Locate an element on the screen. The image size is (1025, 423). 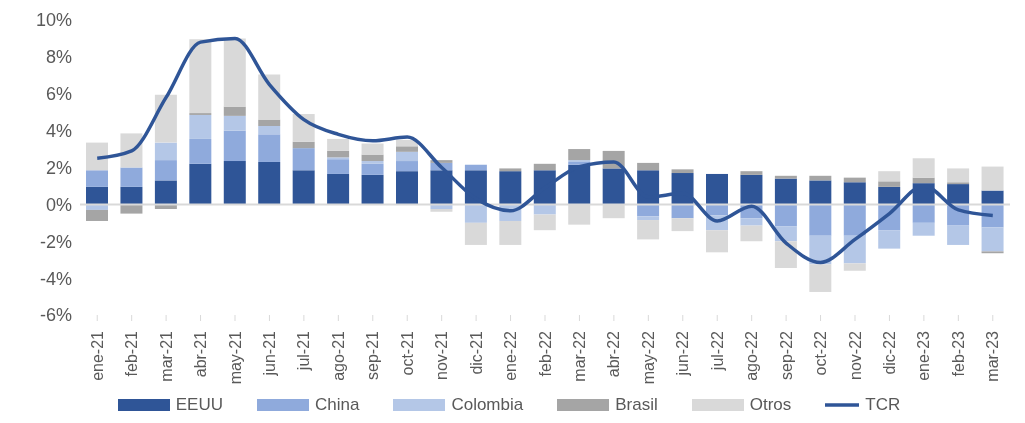
x-tick-label: ene-21 is located at coordinates (97, 355).